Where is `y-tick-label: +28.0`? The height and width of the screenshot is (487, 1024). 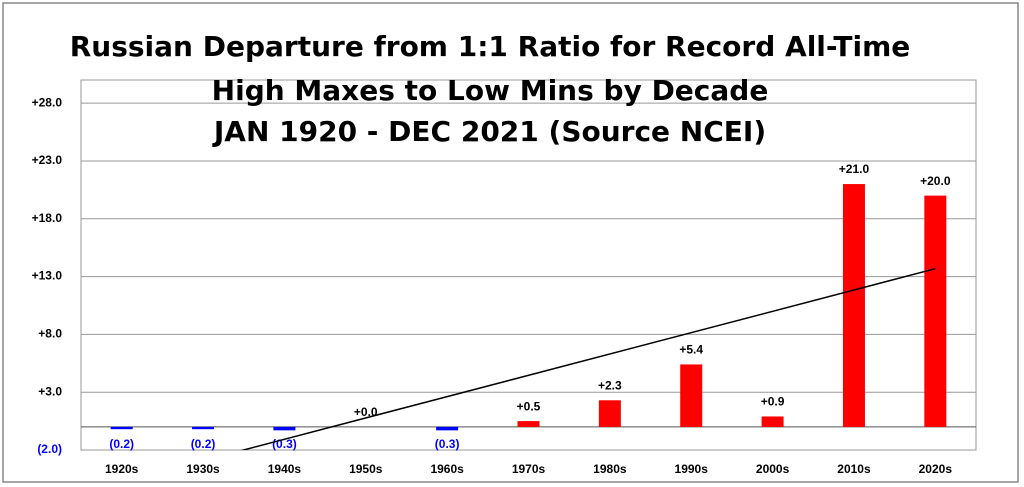 y-tick-label: +28.0 is located at coordinates (47, 102).